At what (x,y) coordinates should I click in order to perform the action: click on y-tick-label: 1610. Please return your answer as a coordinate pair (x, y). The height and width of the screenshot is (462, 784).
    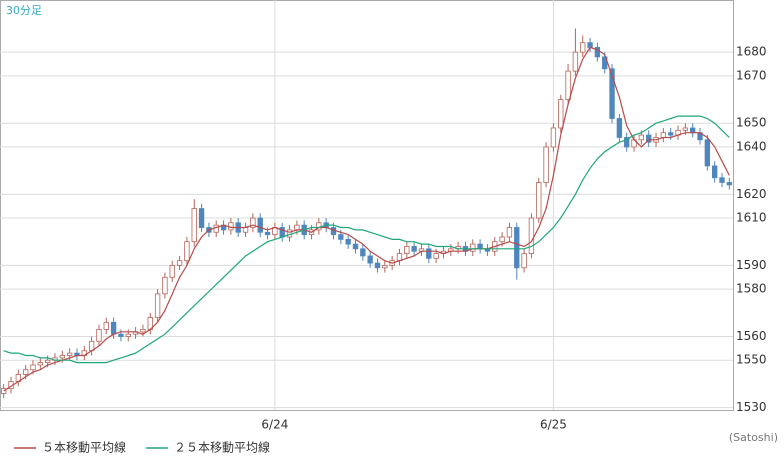
    Looking at the image, I should click on (751, 218).